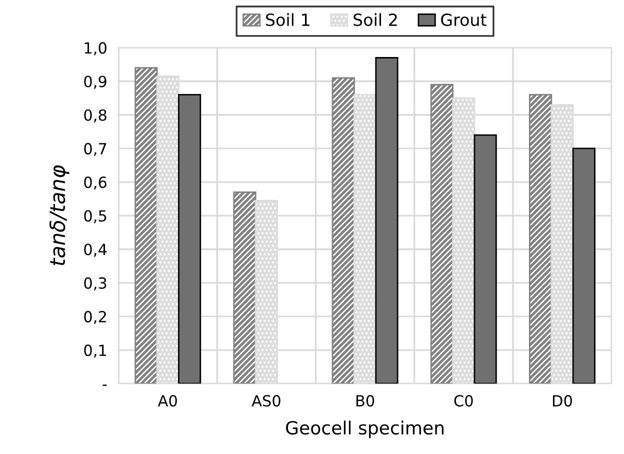 This screenshot has width=624, height=454. I want to click on x-tick-label: D0, so click(562, 401).